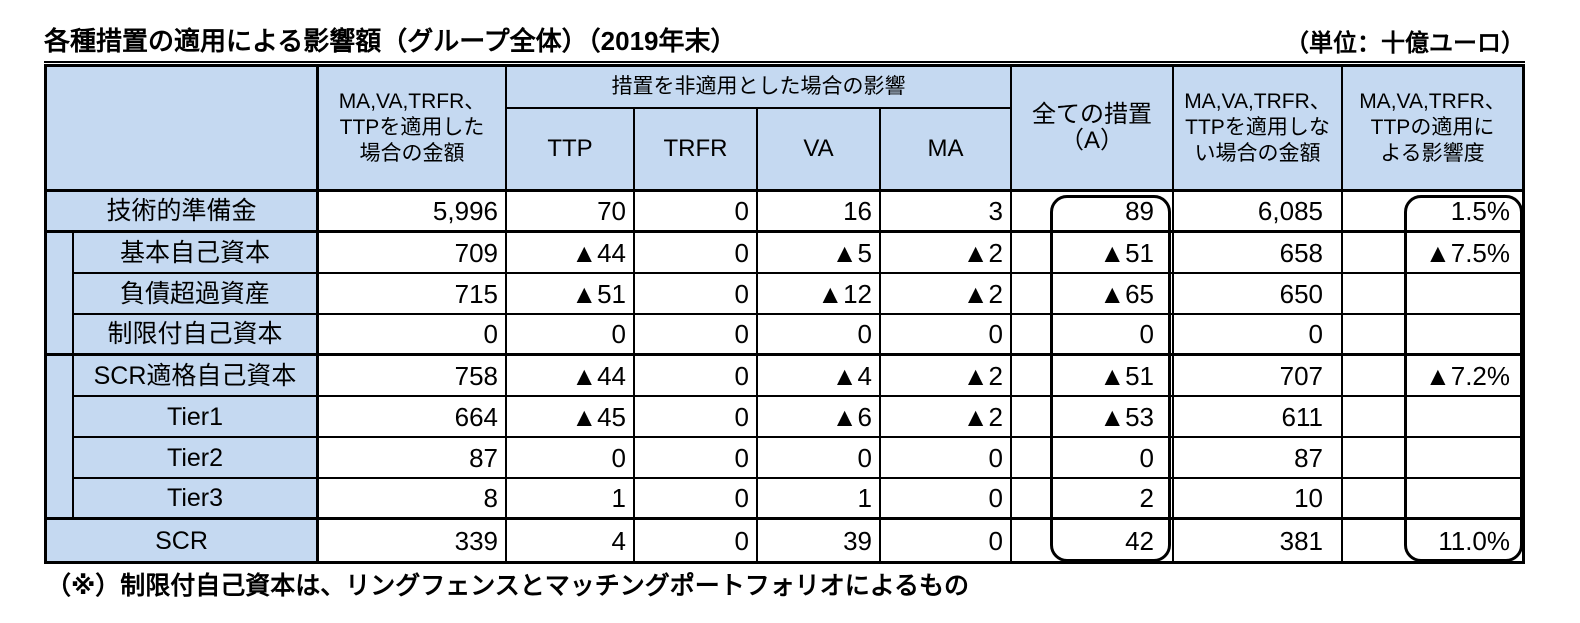 The height and width of the screenshot is (623, 1580). I want to click on cell-impact: 11.0%, so click(1474, 540).